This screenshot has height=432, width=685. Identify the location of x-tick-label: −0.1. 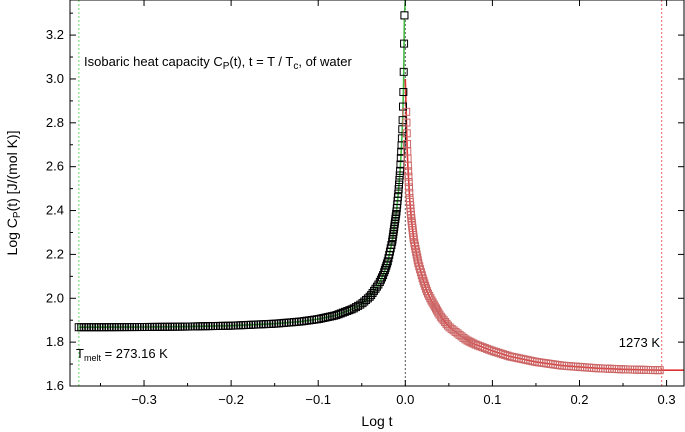
(318, 399).